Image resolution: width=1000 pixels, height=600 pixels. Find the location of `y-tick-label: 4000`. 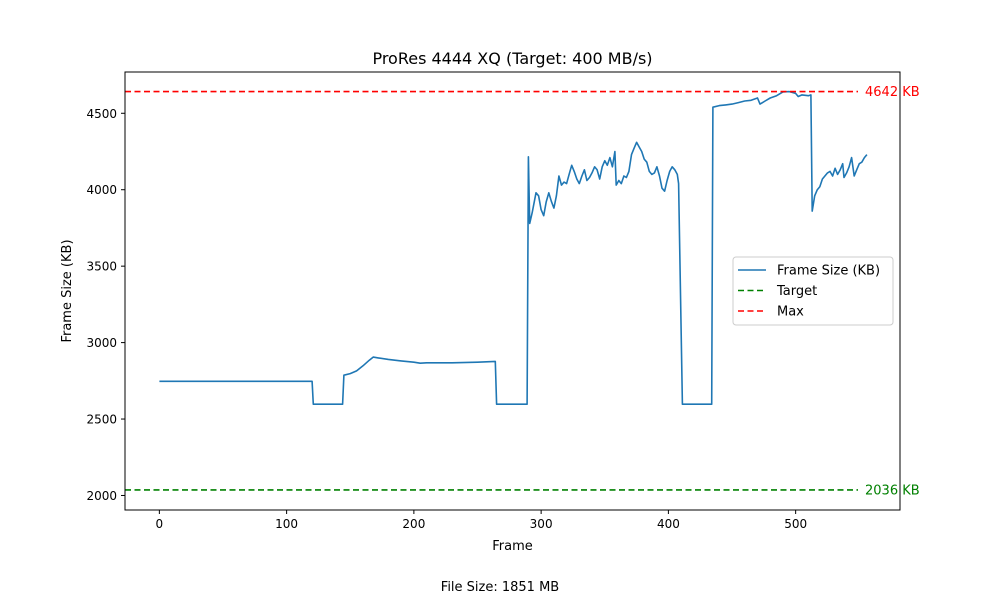

y-tick-label: 4000 is located at coordinates (101, 190).